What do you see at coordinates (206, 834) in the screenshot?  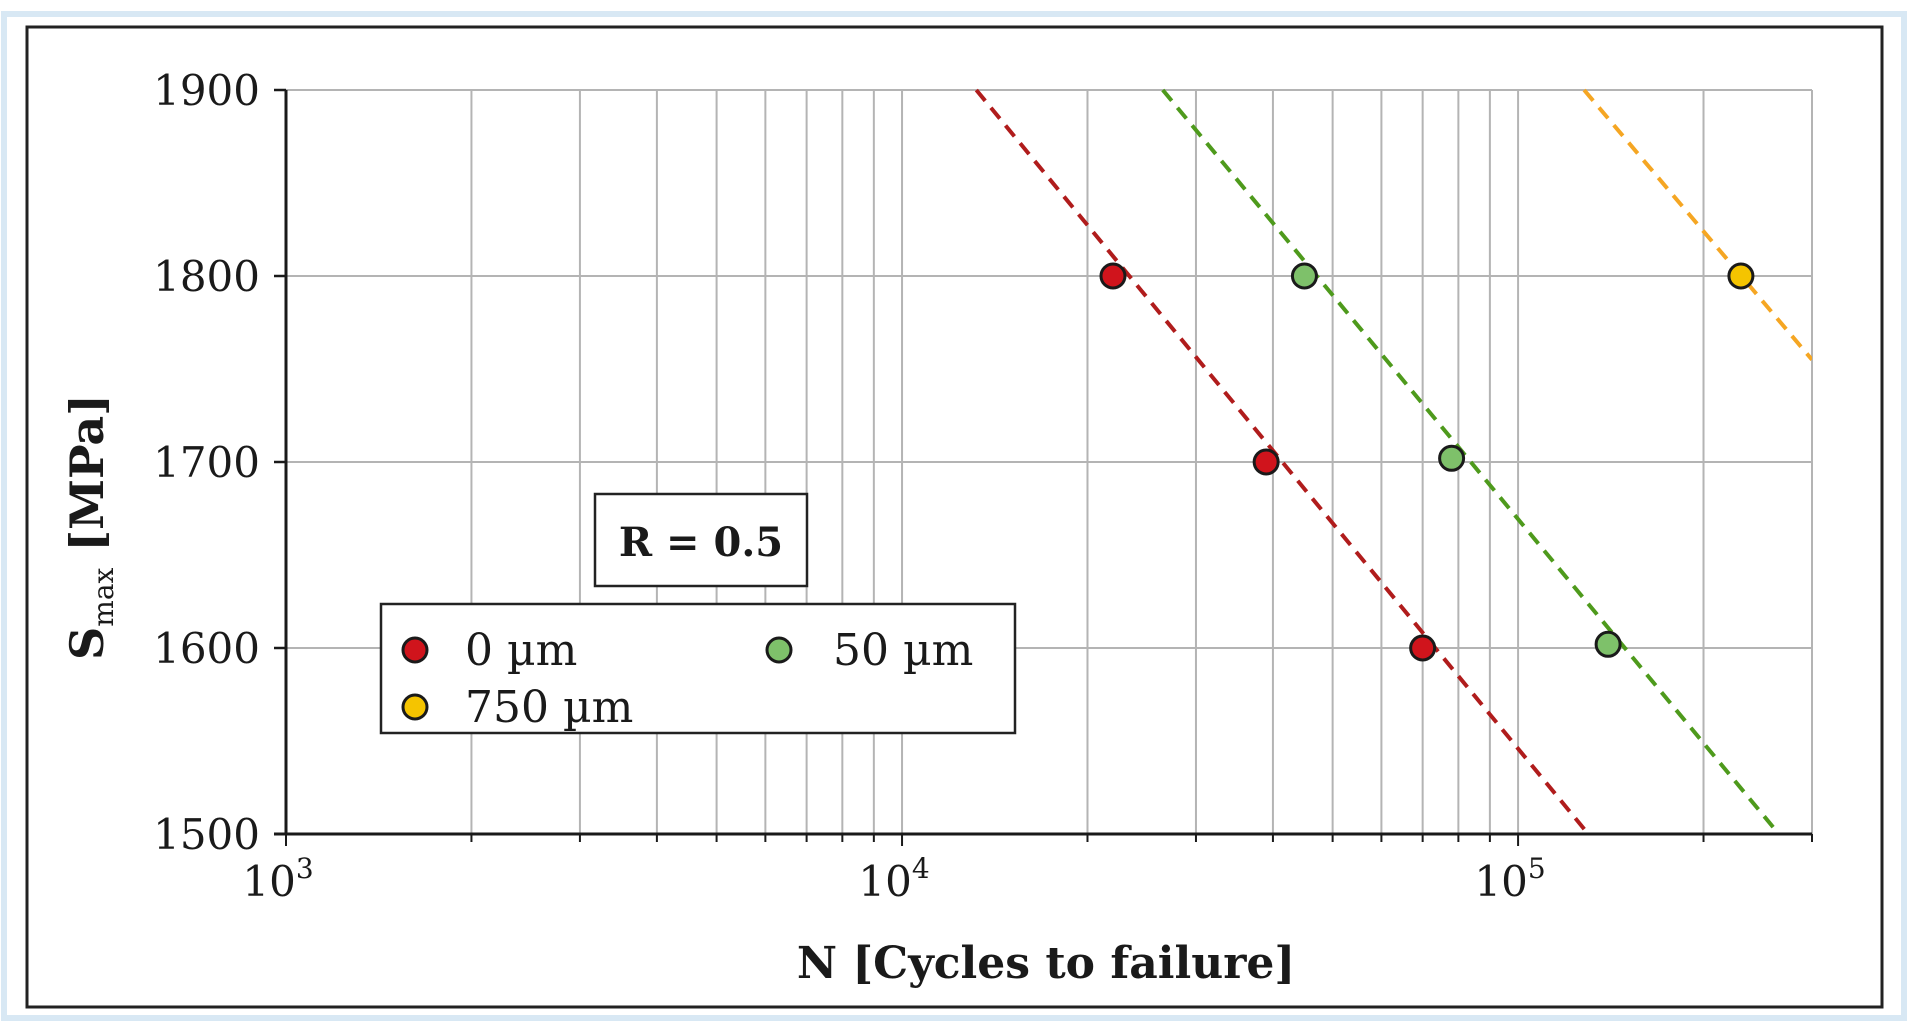 I see `y-tick-label: 1500` at bounding box center [206, 834].